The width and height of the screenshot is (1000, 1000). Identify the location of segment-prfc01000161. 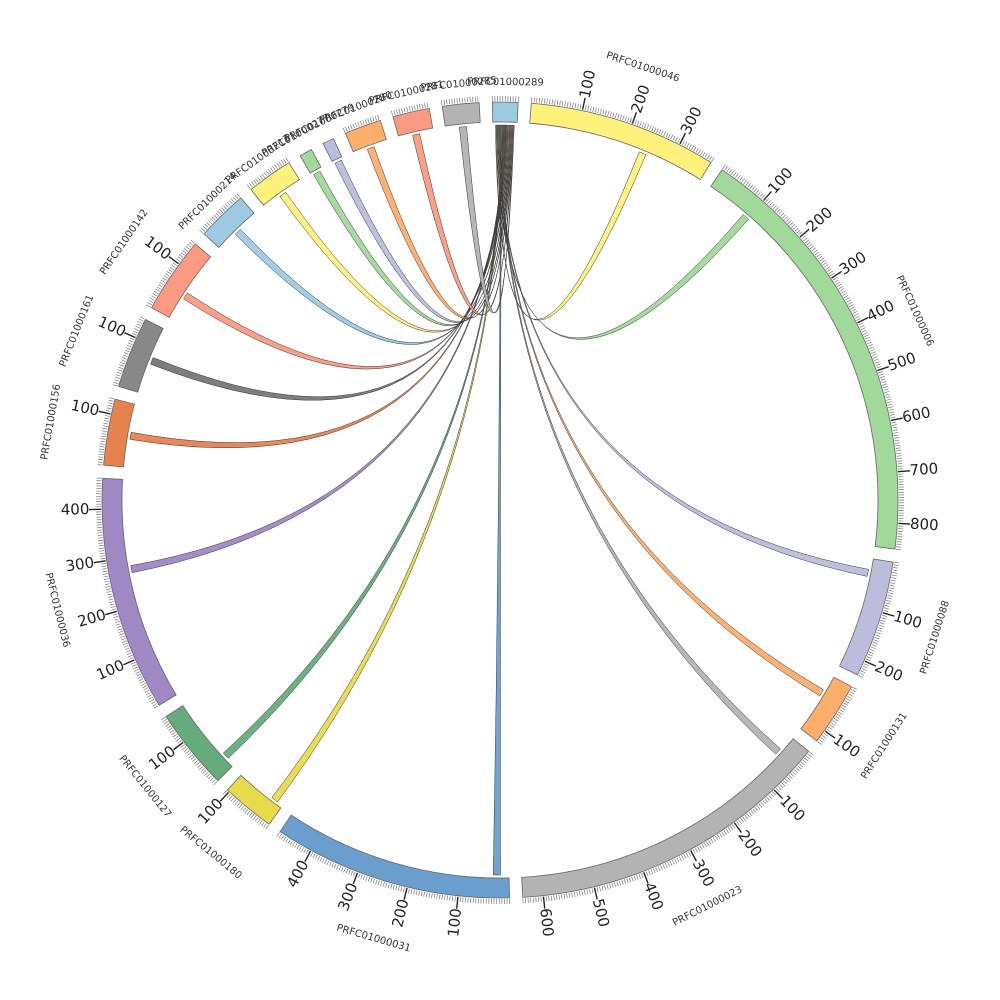
(141, 355).